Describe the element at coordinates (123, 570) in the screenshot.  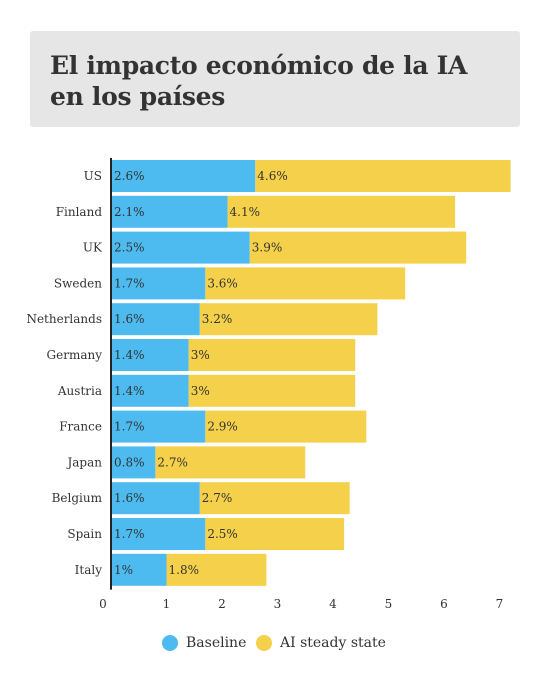
I see `data-label-baseline-italy: 1%` at that location.